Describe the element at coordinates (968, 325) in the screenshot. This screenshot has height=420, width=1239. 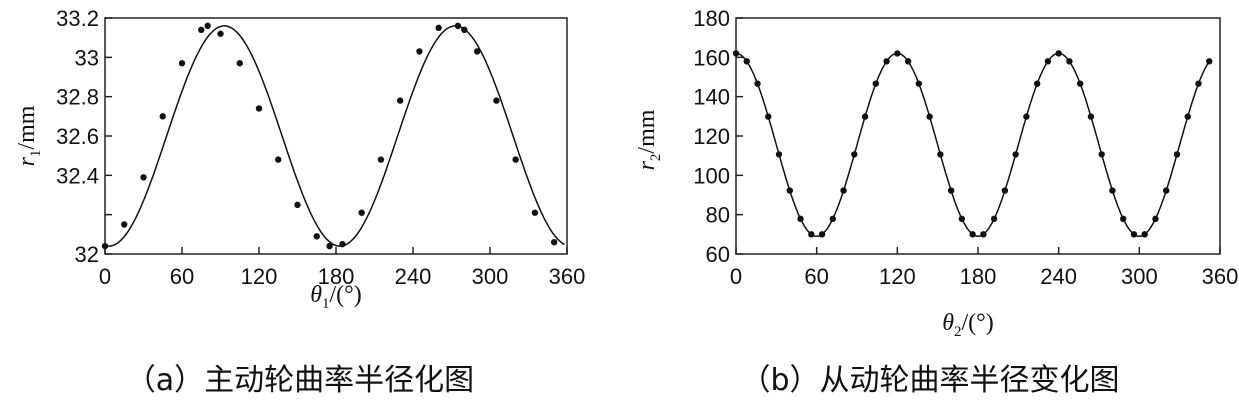
I see `chart-b-x-axis-label: θ2/(°)` at that location.